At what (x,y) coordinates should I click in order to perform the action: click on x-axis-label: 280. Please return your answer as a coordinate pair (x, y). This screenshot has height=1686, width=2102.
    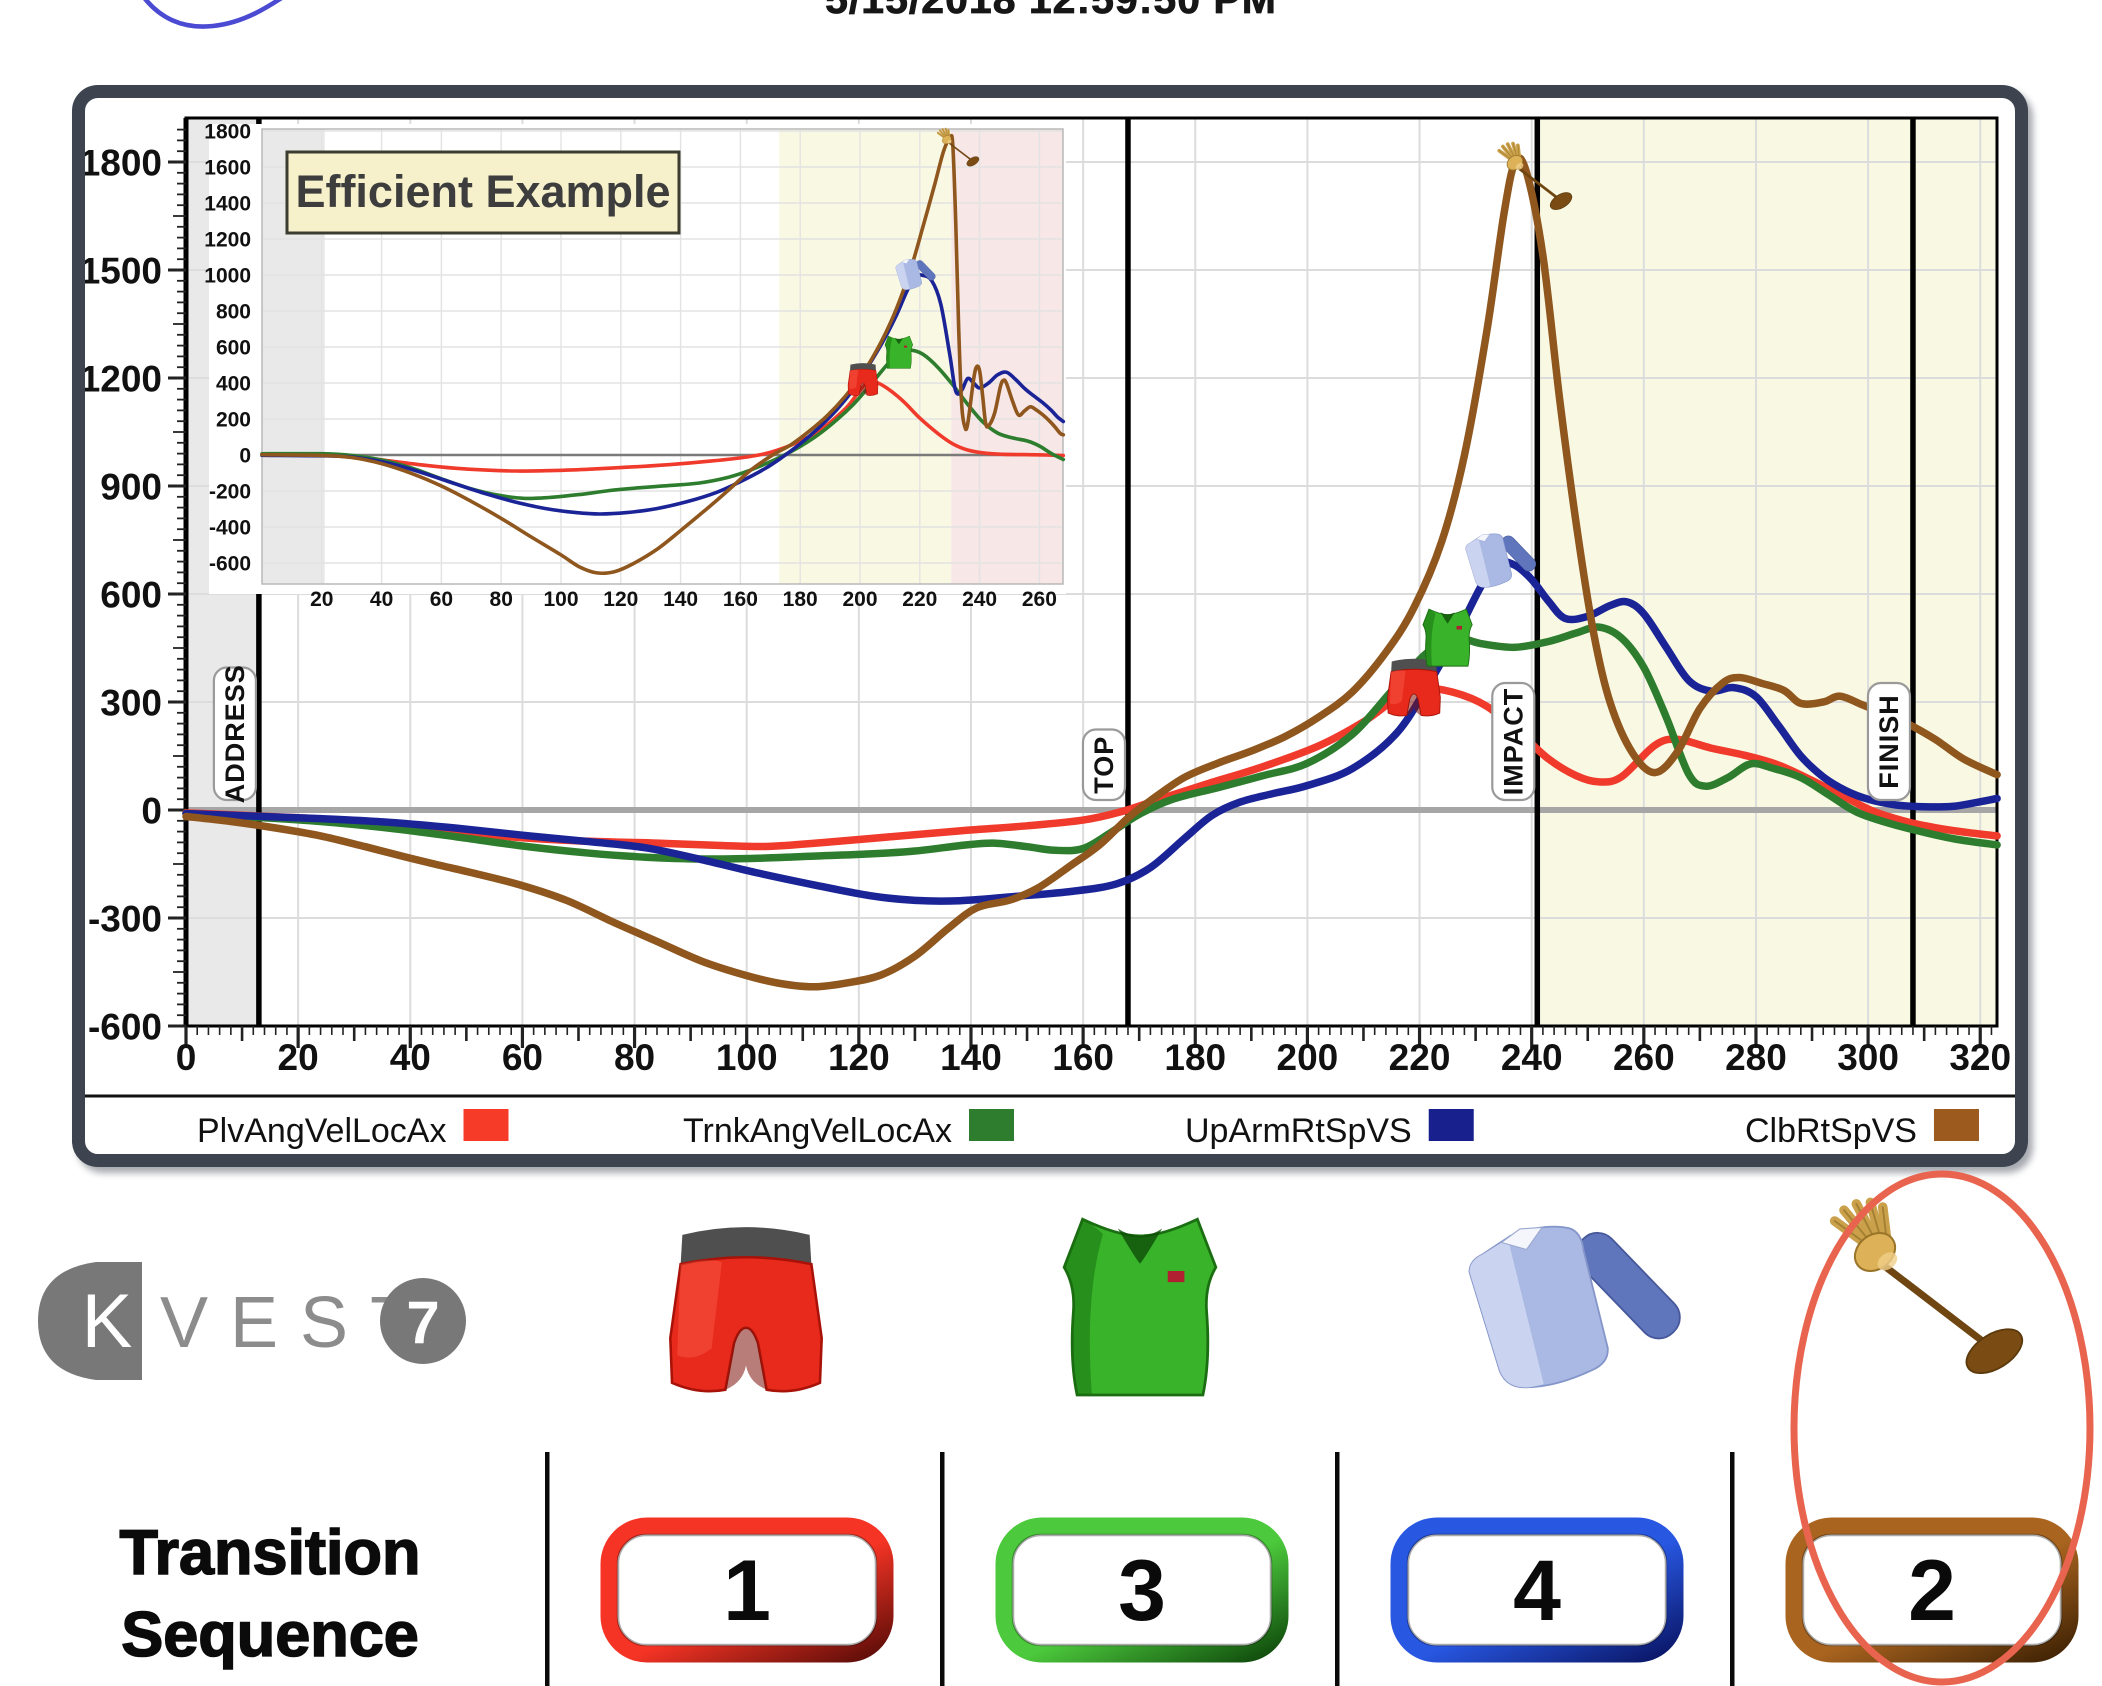
    Looking at the image, I should click on (1756, 1057).